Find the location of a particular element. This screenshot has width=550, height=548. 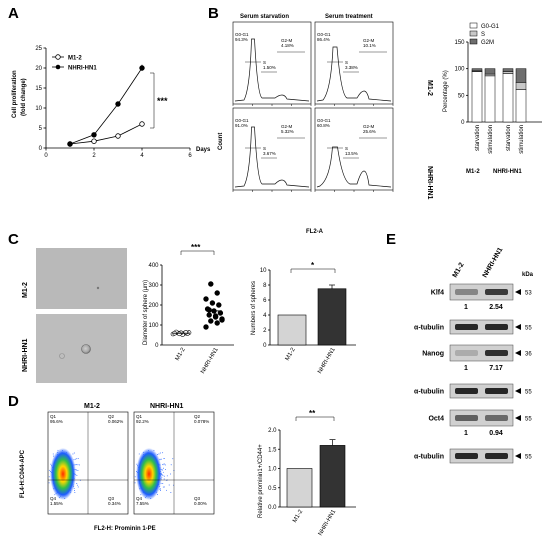

c-scatter-category-label: NHRI-HN1 is located at coordinates (210, 360).